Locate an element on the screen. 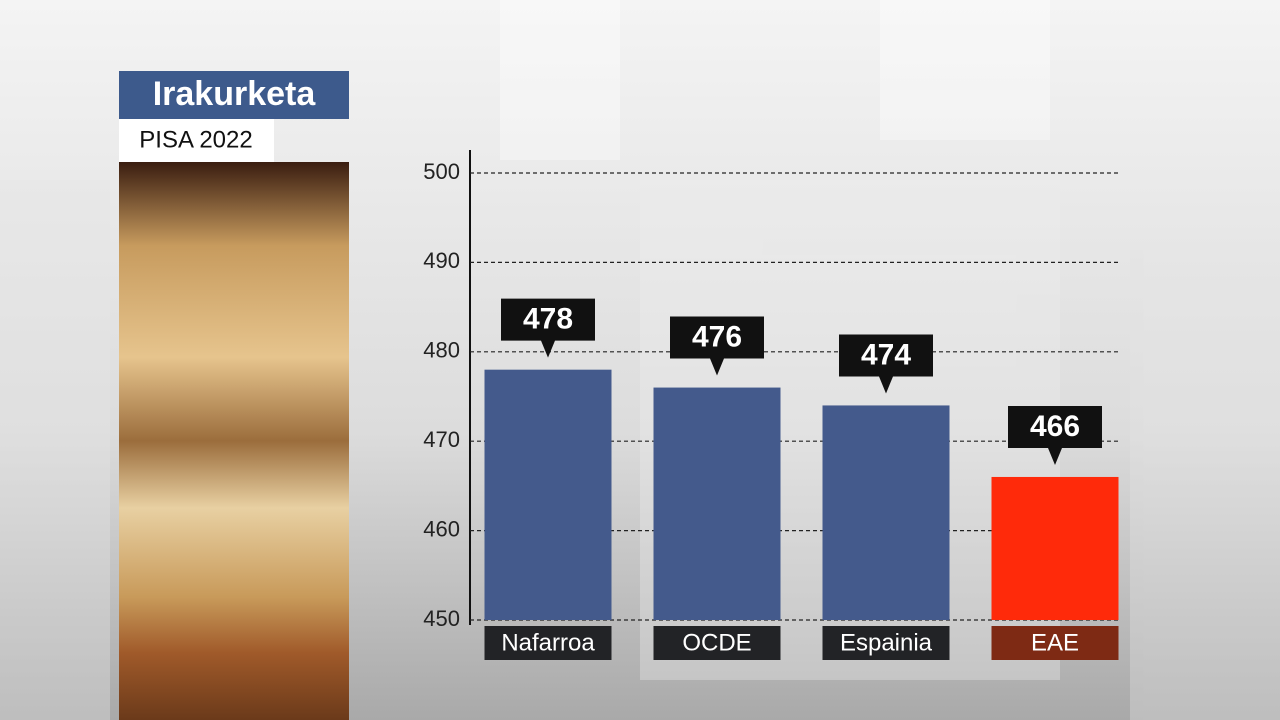 This screenshot has width=1280, height=720. chart-subtitle: PISA 2022 is located at coordinates (195, 139).